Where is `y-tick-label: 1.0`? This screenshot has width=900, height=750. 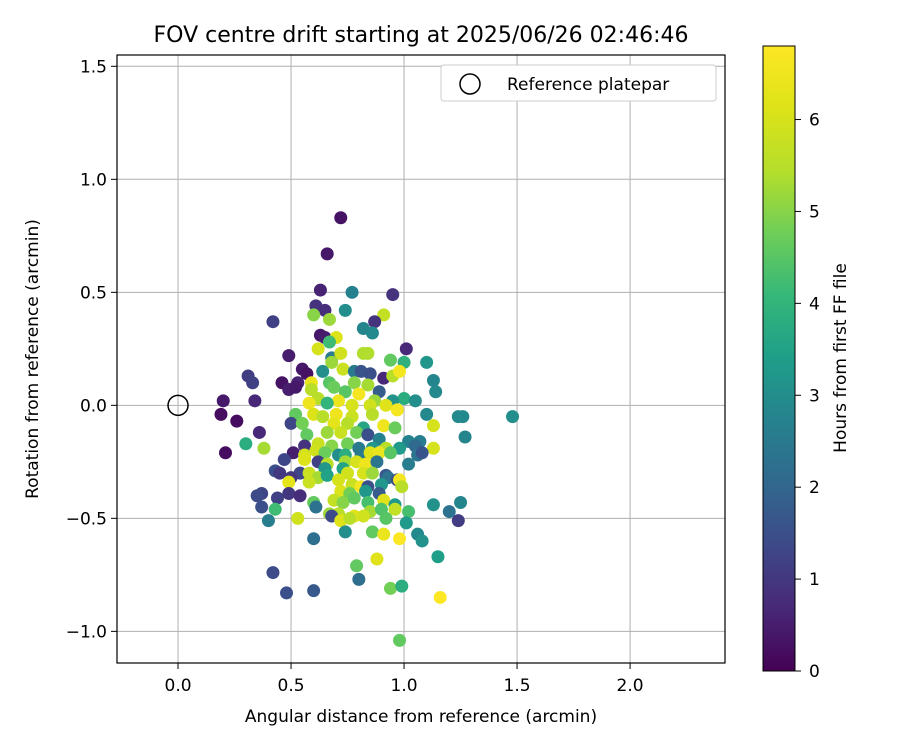 y-tick-label: 1.0 is located at coordinates (93, 180).